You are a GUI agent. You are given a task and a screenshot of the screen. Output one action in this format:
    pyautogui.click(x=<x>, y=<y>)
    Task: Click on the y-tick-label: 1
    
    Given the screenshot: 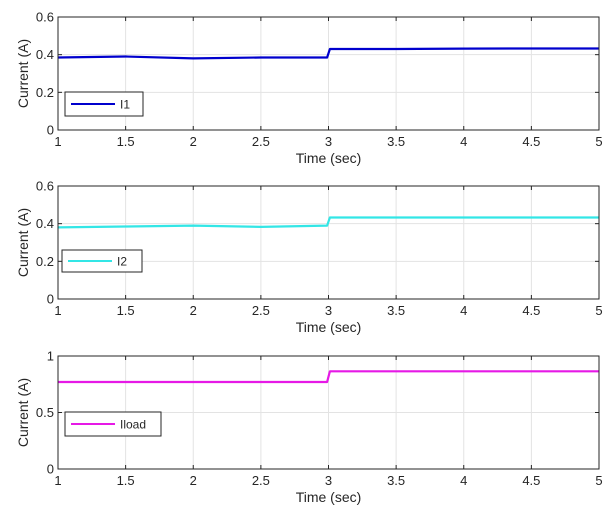 What is the action you would take?
    pyautogui.click(x=50, y=356)
    